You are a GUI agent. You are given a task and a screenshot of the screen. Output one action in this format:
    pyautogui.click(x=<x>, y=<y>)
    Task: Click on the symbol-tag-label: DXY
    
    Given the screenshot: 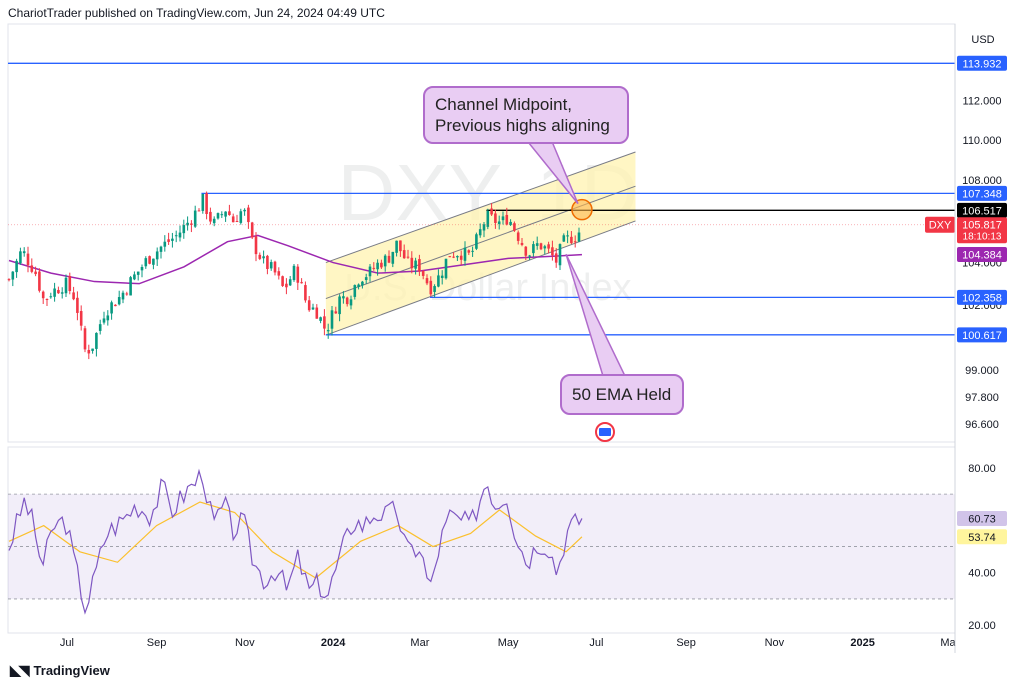 What is the action you would take?
    pyautogui.click(x=940, y=226)
    